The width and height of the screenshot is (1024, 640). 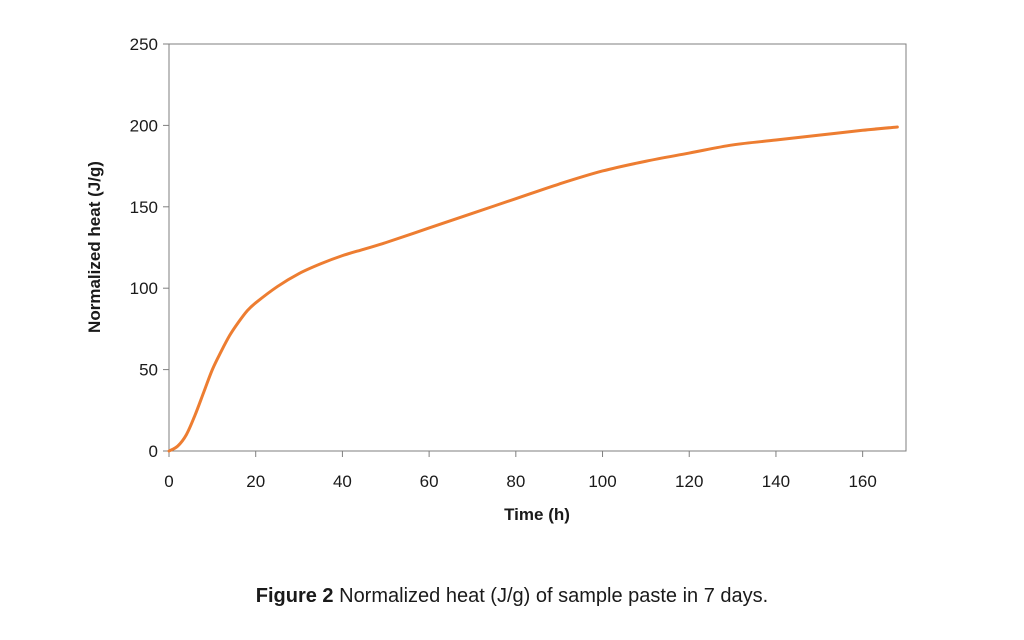 What do you see at coordinates (144, 288) in the screenshot?
I see `y-tick-label: 100` at bounding box center [144, 288].